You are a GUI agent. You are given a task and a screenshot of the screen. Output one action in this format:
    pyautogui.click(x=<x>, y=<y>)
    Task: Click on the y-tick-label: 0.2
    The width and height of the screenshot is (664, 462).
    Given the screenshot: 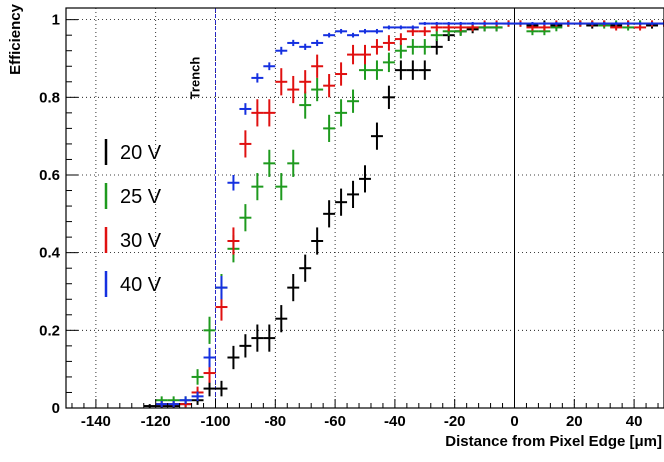 What is the action you would take?
    pyautogui.click(x=49, y=330)
    